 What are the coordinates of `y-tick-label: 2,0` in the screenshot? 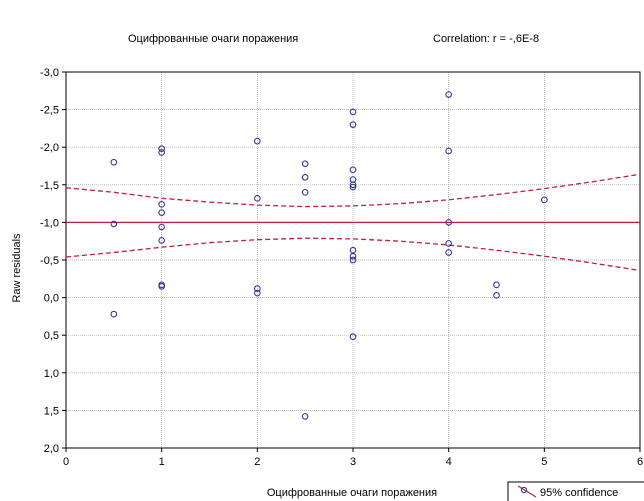 It's located at (51, 449).